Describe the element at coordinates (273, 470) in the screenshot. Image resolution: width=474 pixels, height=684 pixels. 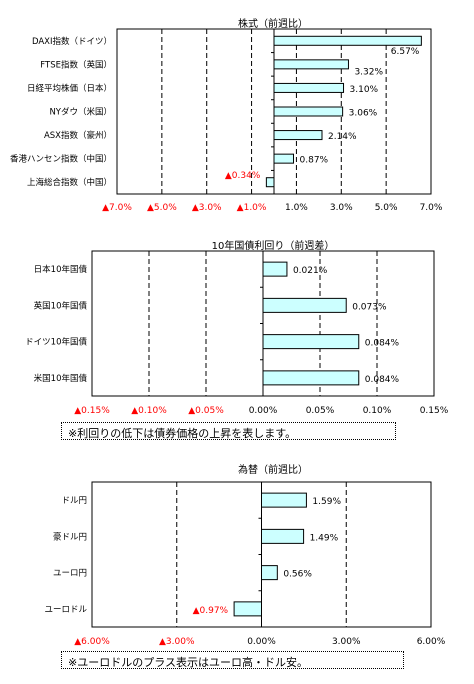
I see `chart-title-fx: 為替（前週比）` at that location.